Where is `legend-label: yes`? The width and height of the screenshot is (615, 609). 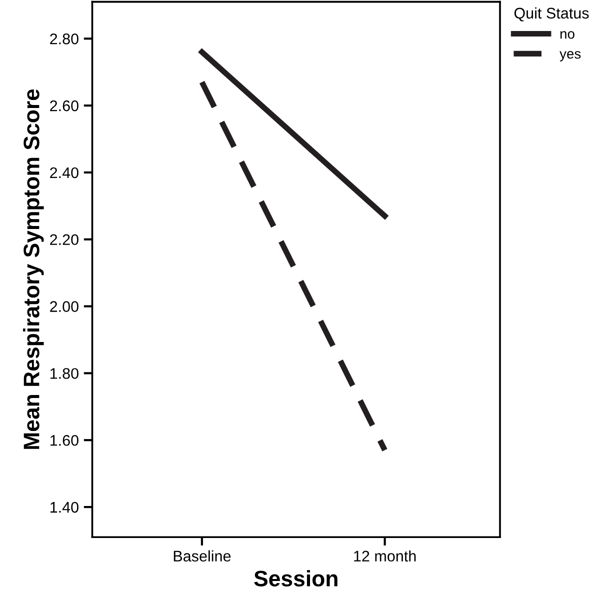 legend-label: yes is located at coordinates (570, 56).